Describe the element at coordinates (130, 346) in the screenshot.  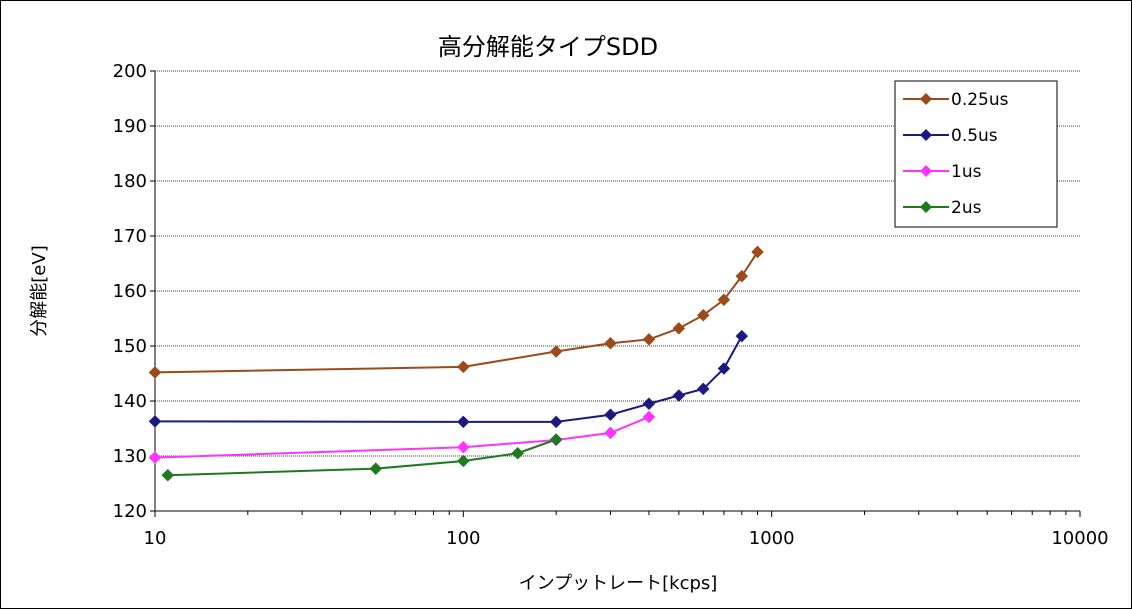
I see `y-tick-label: 150` at that location.